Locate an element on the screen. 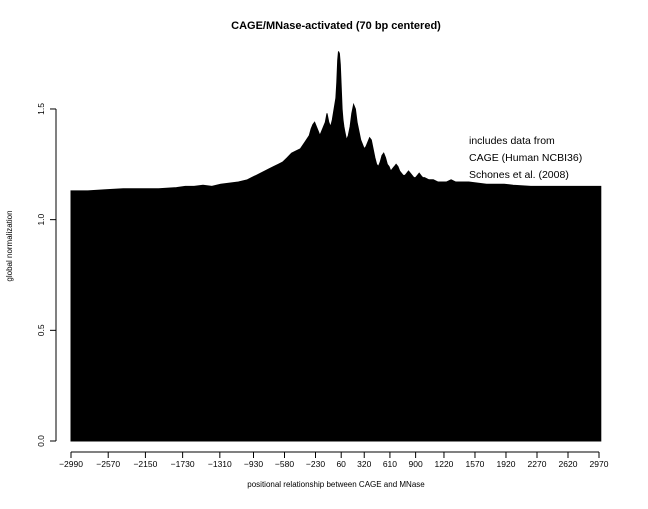  x-tick-label: 2270 is located at coordinates (537, 464).